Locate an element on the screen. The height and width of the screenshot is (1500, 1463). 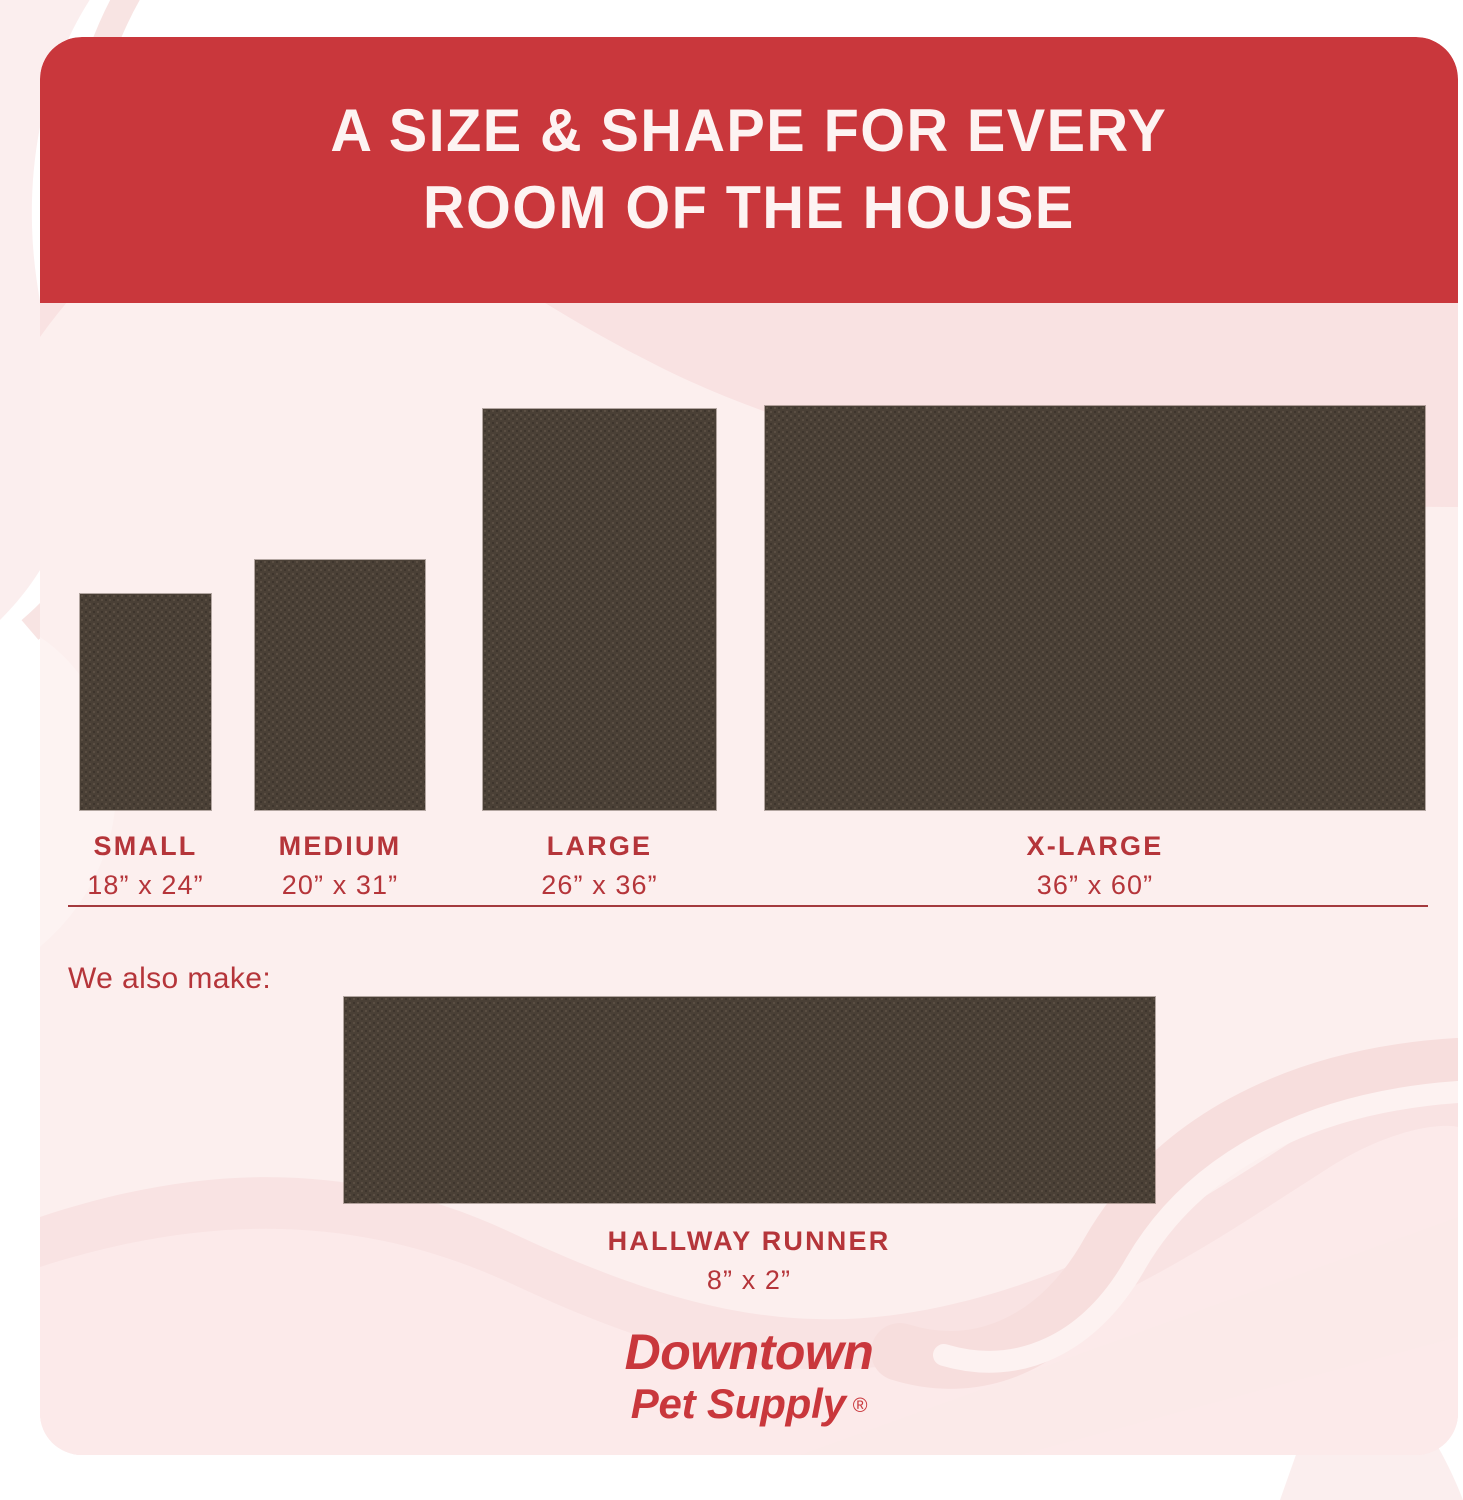
size-name-large: LARGE is located at coordinates (599, 845).